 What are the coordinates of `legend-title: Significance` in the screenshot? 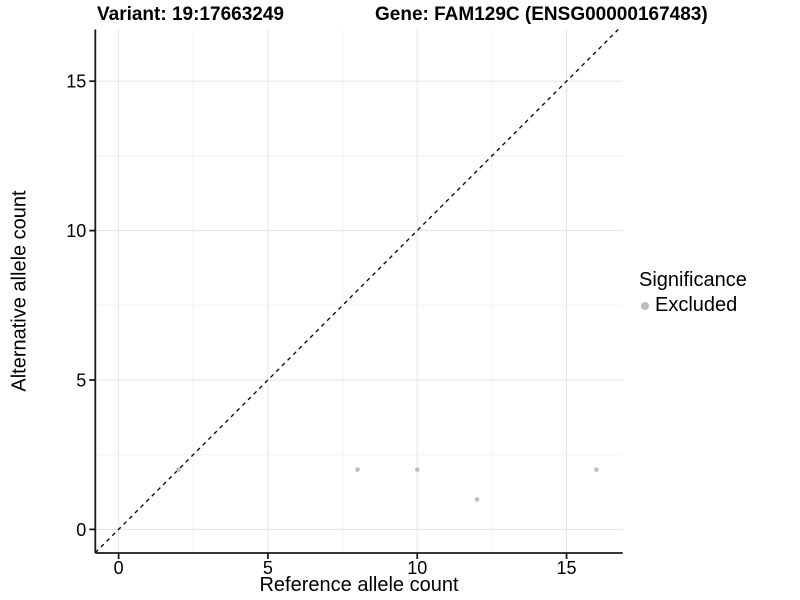 It's located at (693, 280).